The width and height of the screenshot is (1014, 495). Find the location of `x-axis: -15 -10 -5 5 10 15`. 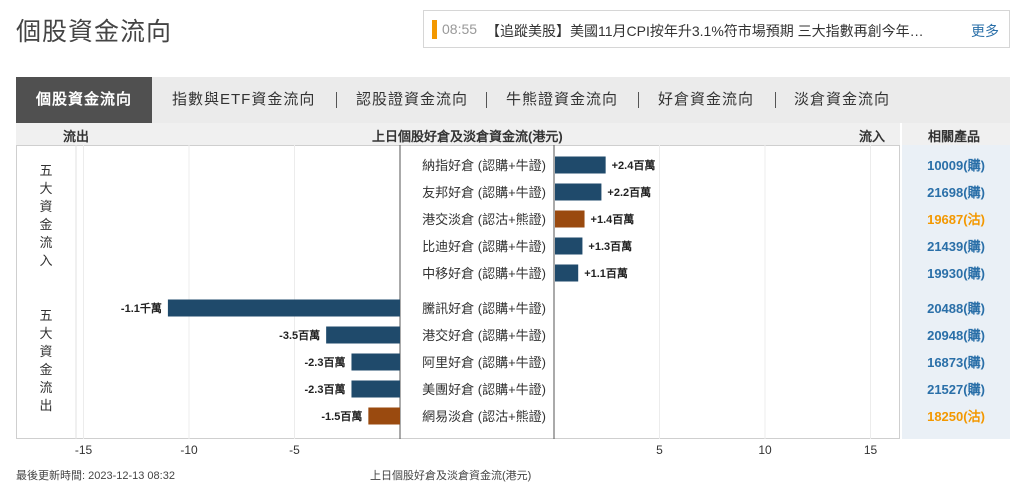

x-axis: -15 -10 -5 5 10 15 is located at coordinates (513, 450).